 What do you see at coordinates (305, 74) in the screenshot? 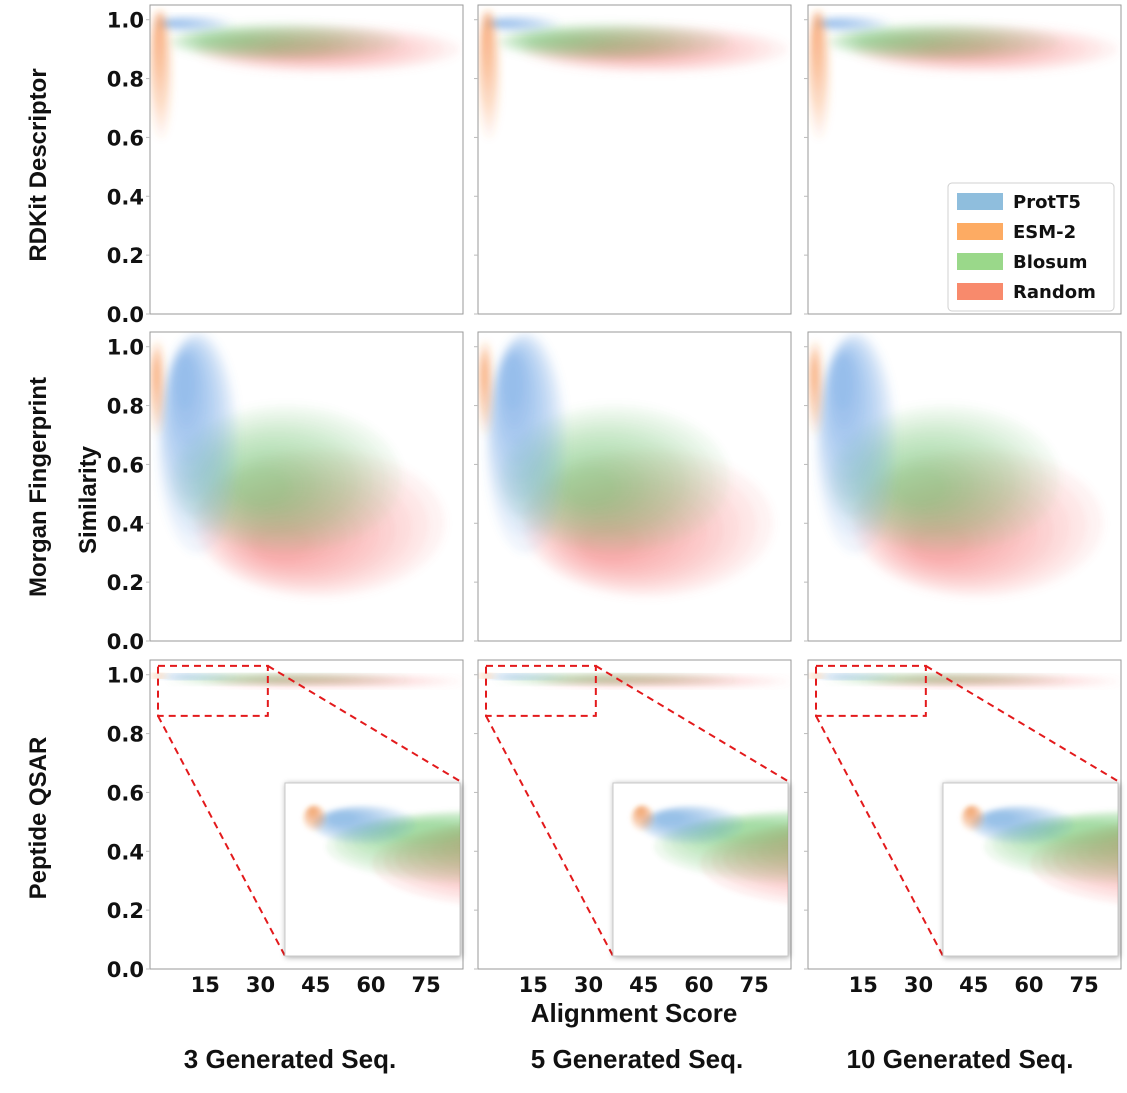
I see `plot-area-r0-c0` at bounding box center [305, 74].